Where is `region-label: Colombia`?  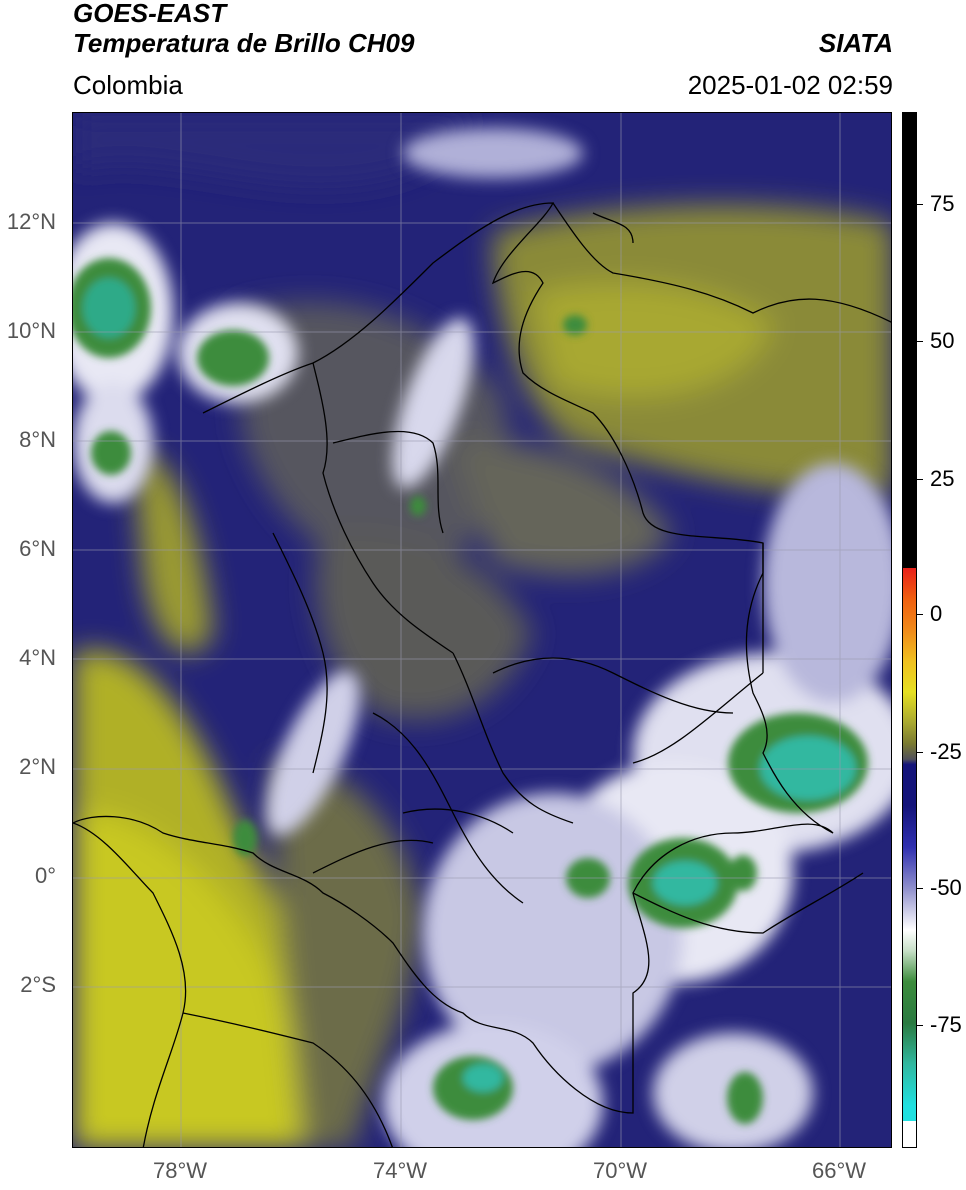 region-label: Colombia is located at coordinates (128, 85).